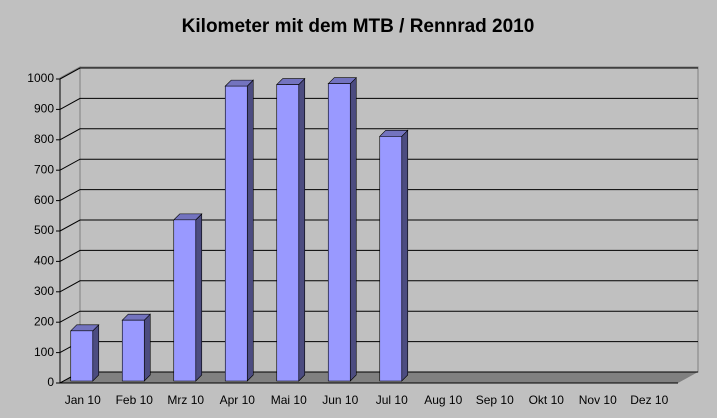 The width and height of the screenshot is (717, 418). Describe the element at coordinates (44, 139) in the screenshot. I see `y-tick-label: 800` at that location.